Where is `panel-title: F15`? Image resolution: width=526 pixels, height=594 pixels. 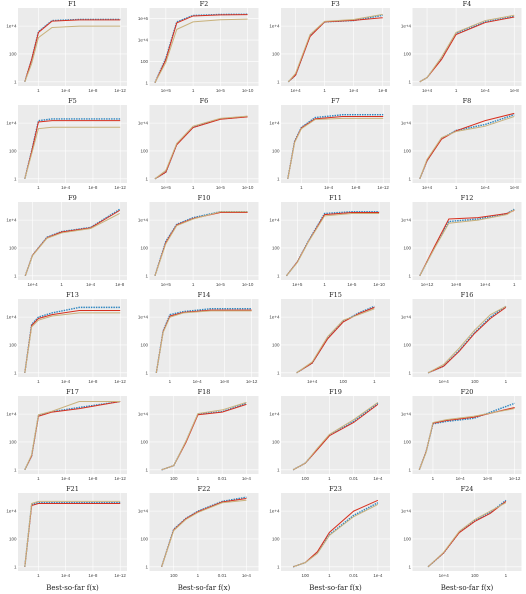
panel-title: F15 is located at coordinates (335, 295).